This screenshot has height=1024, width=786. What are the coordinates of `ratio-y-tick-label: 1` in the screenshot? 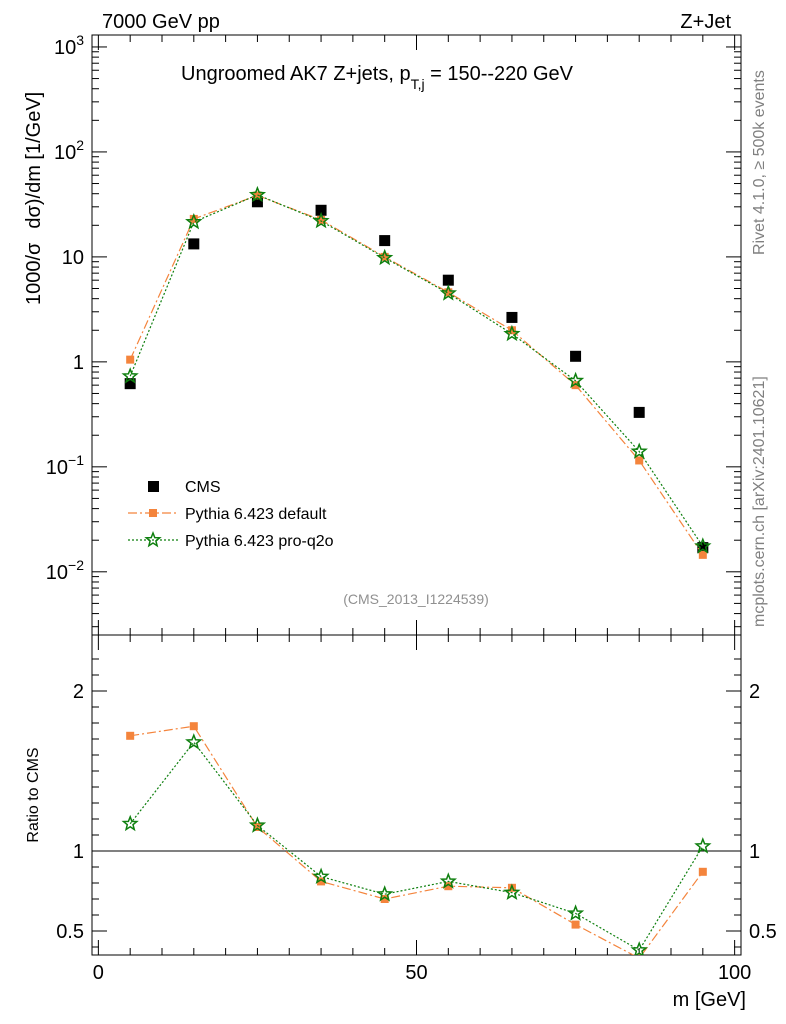 It's located at (78, 852).